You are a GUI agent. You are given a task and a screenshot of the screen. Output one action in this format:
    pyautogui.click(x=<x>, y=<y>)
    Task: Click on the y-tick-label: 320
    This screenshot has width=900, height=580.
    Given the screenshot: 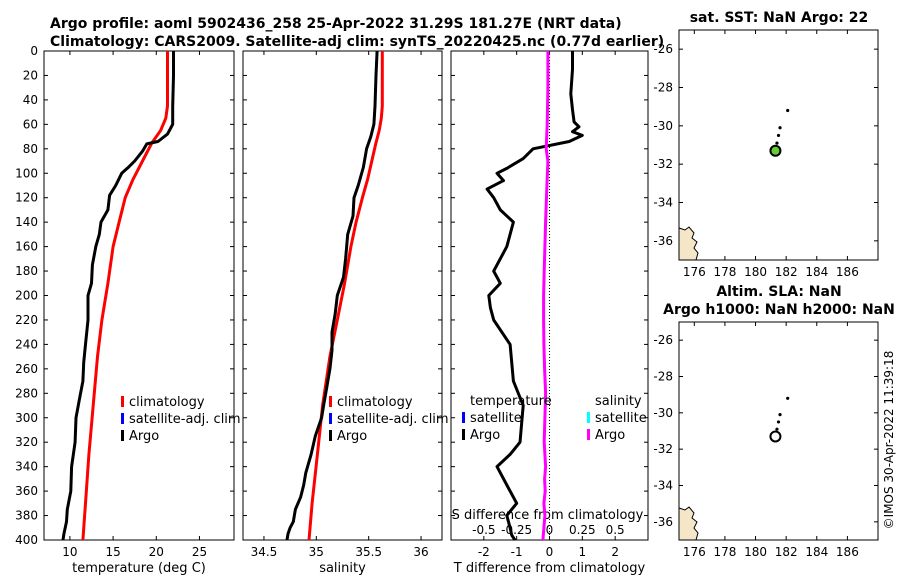 What is the action you would take?
    pyautogui.click(x=26, y=442)
    